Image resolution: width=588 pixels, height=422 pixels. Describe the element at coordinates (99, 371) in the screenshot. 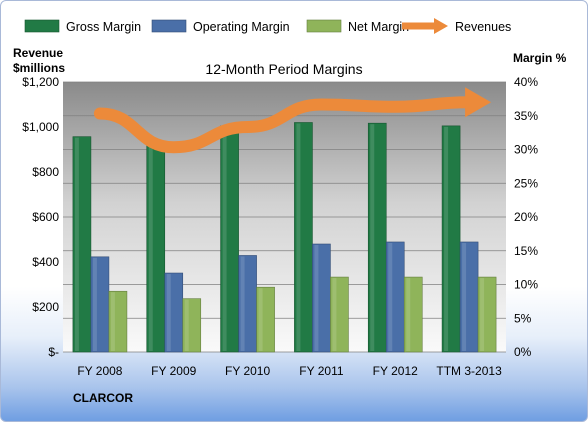

I see `category-label: FY 2008` at that location.